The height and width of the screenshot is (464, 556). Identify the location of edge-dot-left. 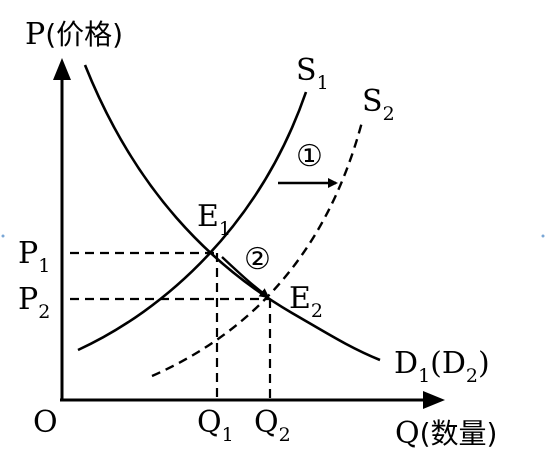
(3, 236).